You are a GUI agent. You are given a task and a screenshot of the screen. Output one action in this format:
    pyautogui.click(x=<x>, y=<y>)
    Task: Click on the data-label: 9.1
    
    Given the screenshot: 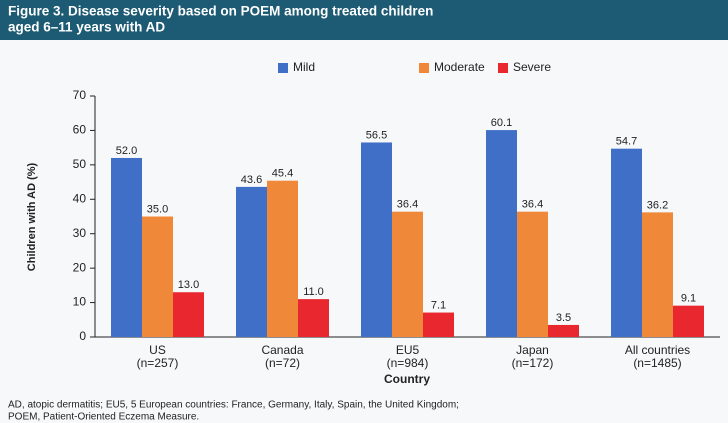 What is the action you would take?
    pyautogui.click(x=688, y=299)
    